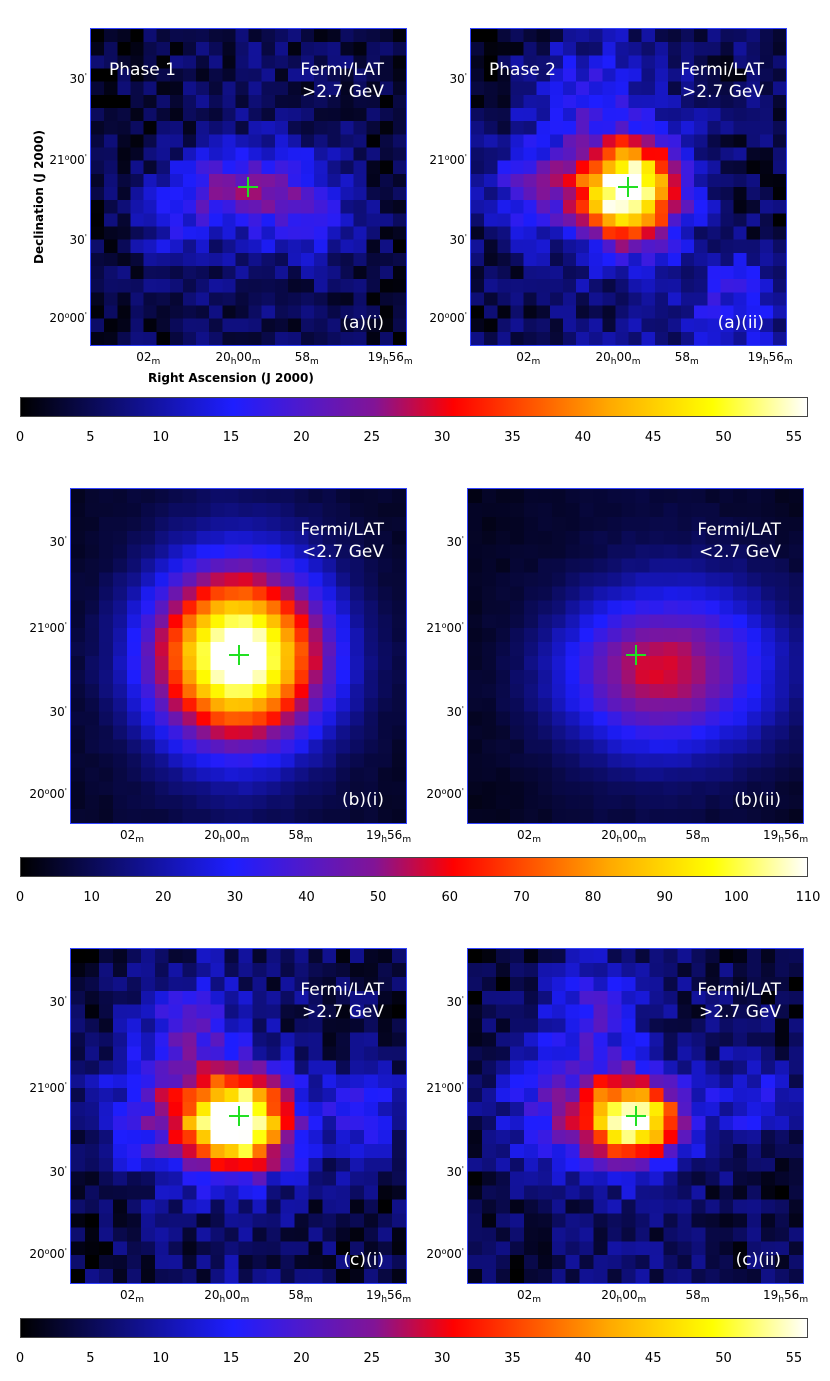 The width and height of the screenshot is (830, 1381). I want to click on colorbar-tick-label: 45, so click(653, 1358).